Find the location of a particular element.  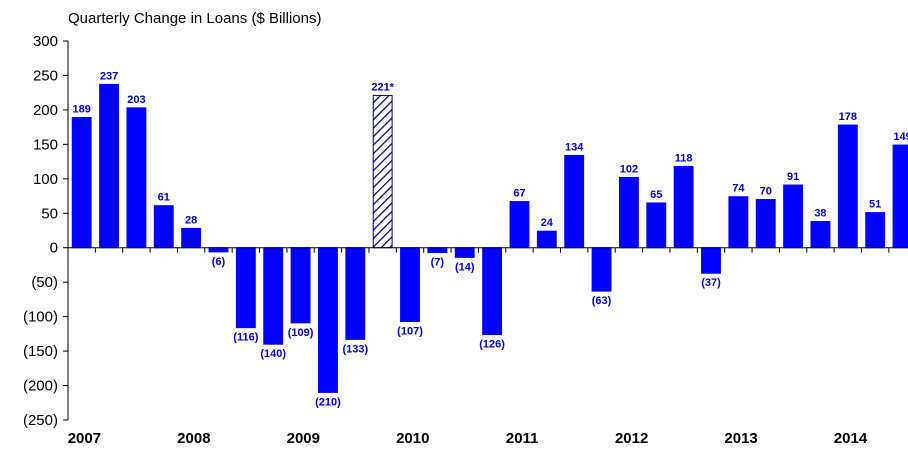

data-label: 65 is located at coordinates (656, 195).